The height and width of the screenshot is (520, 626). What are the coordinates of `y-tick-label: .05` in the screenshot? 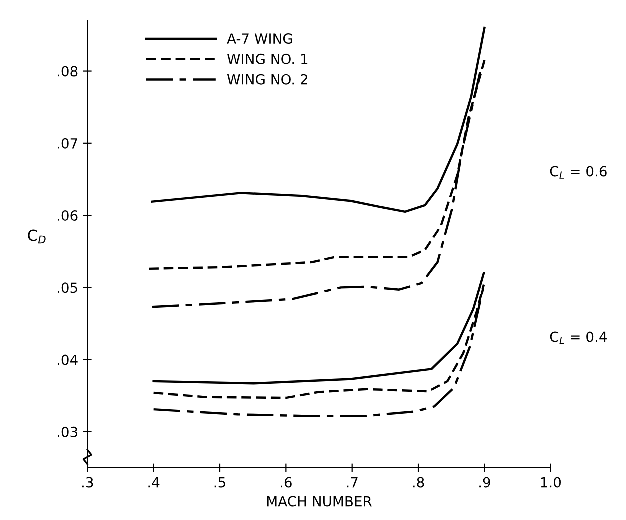 It's located at (68, 288).